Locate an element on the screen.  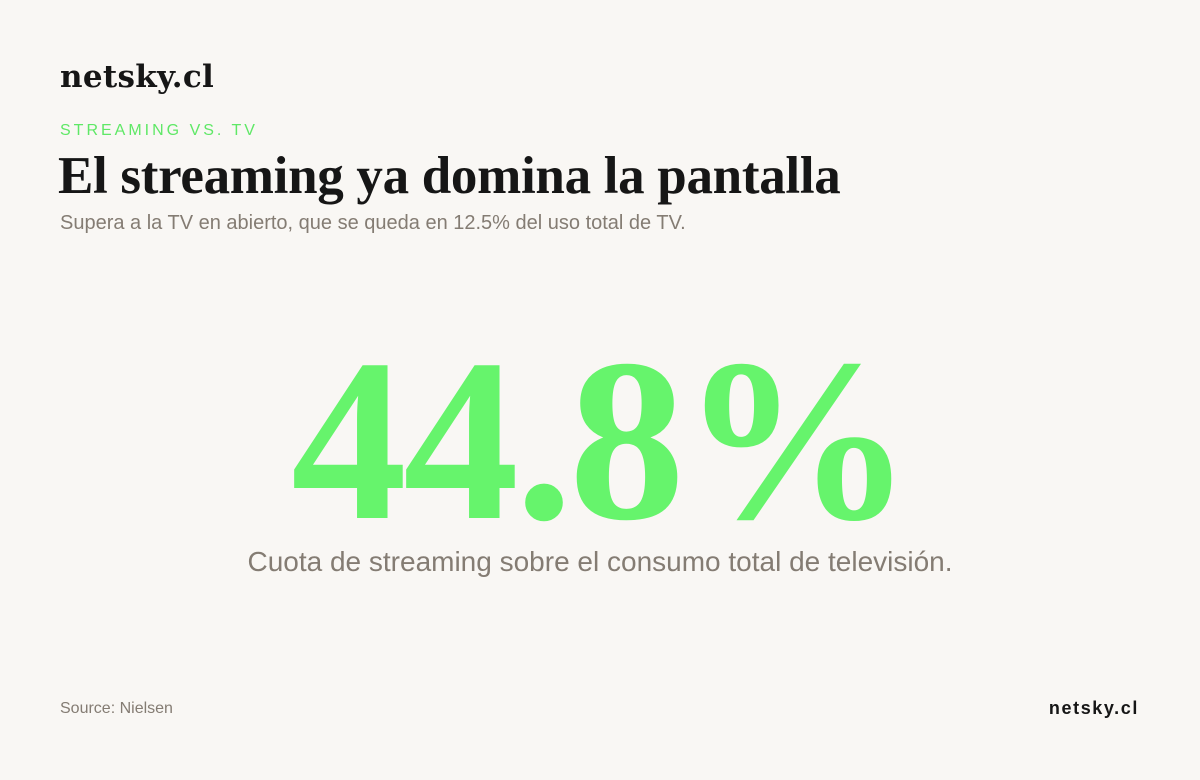
source-note: Source: Nielsen is located at coordinates (116, 708).